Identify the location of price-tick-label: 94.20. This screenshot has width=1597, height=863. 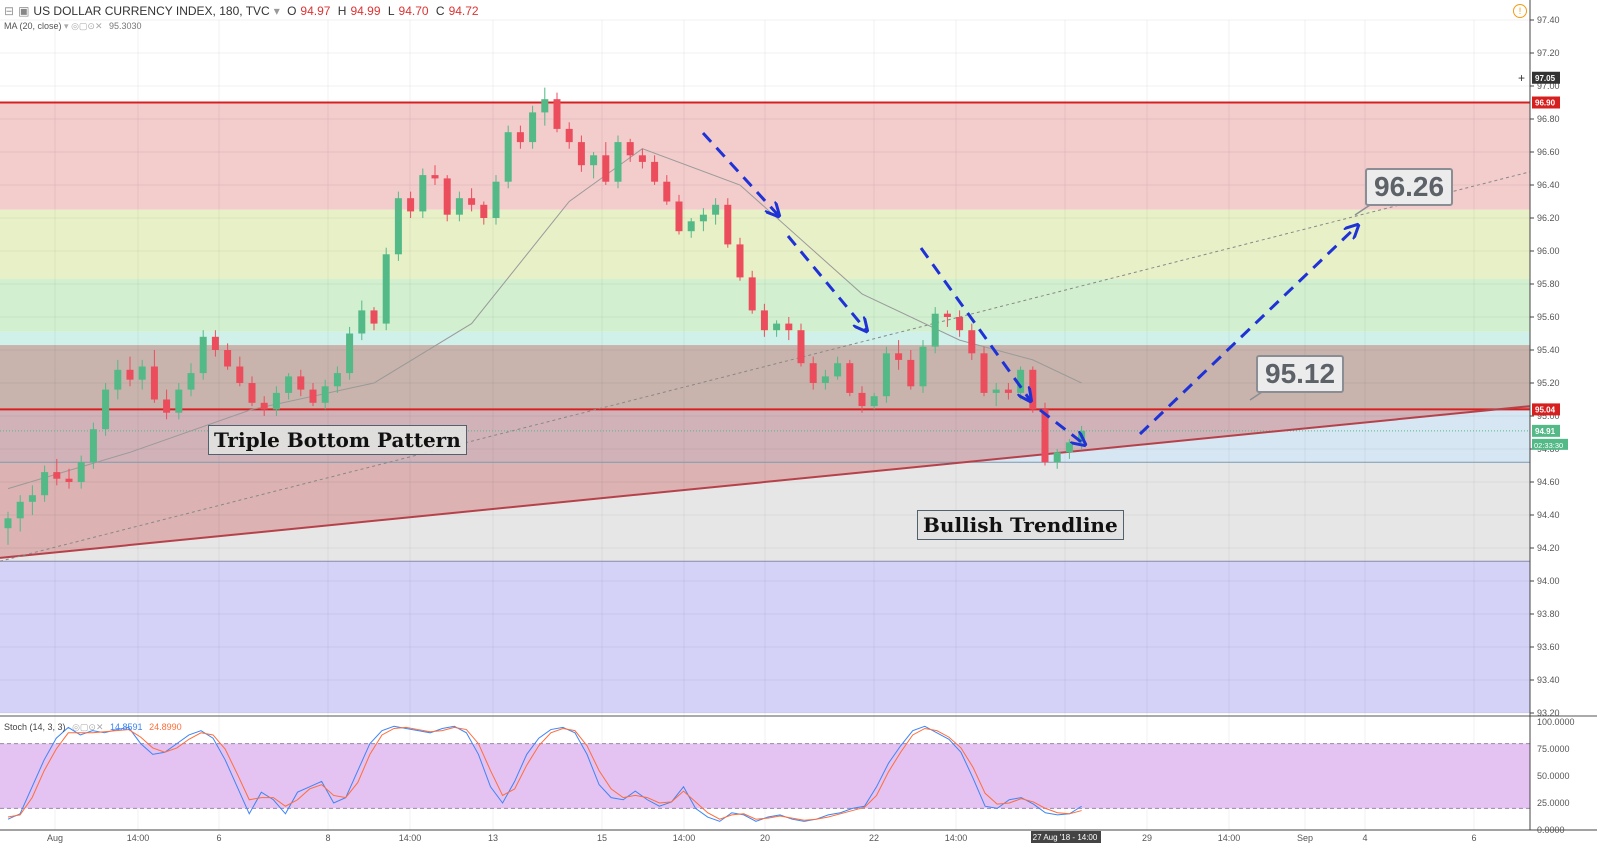
(1548, 548).